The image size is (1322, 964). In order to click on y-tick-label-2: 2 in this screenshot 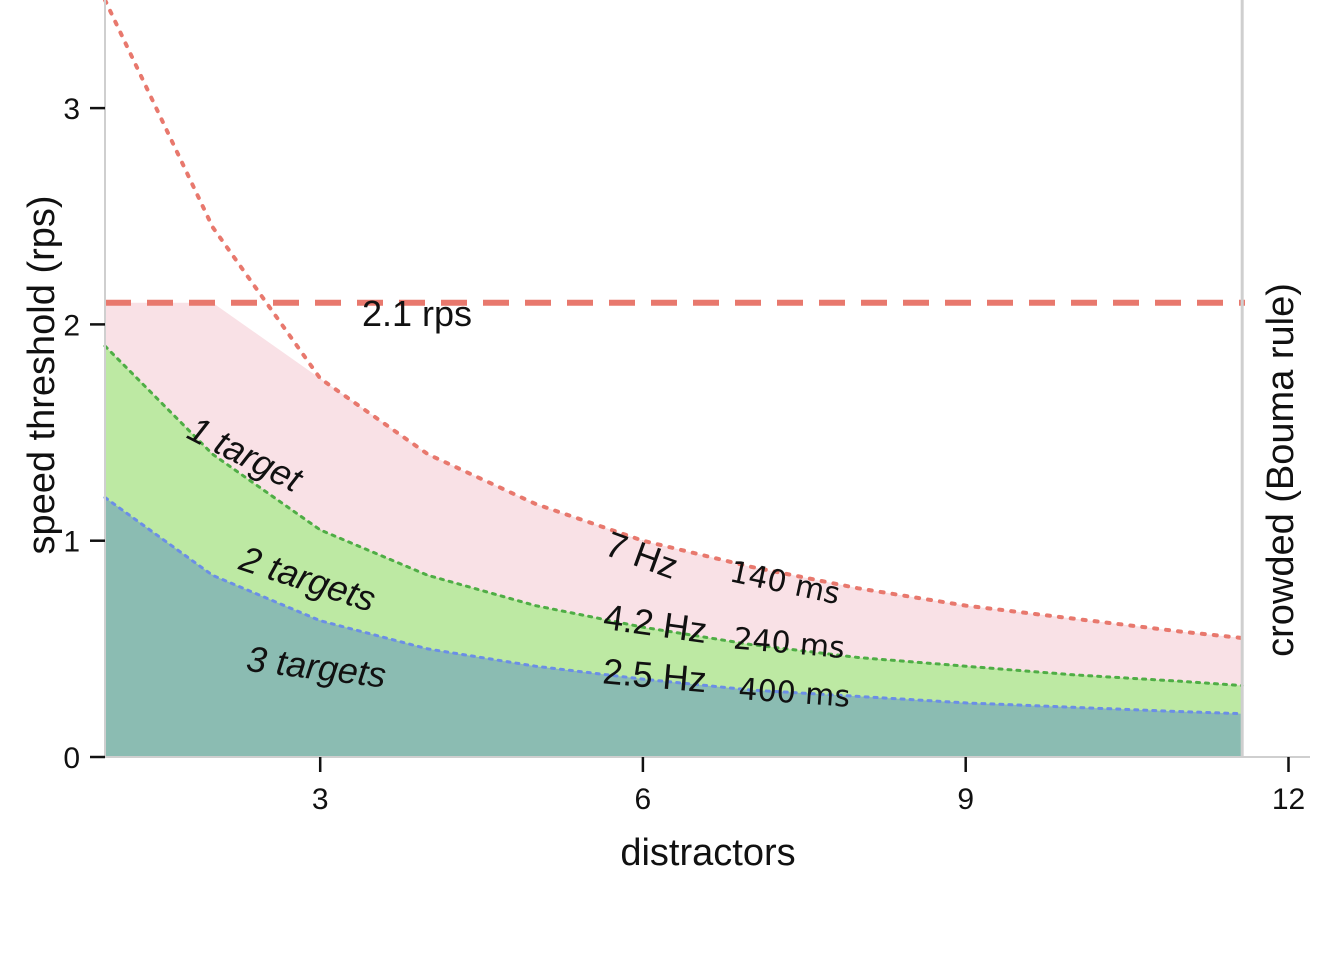, I will do `click(71, 325)`.